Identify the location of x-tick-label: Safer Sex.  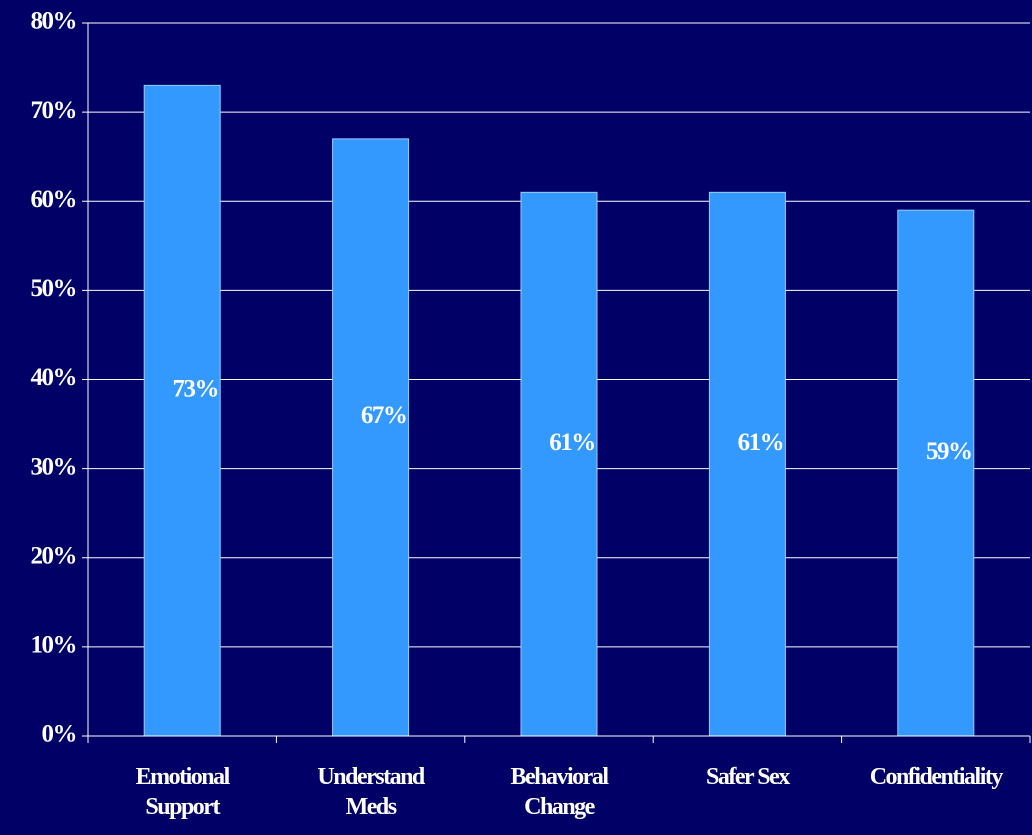
(748, 777).